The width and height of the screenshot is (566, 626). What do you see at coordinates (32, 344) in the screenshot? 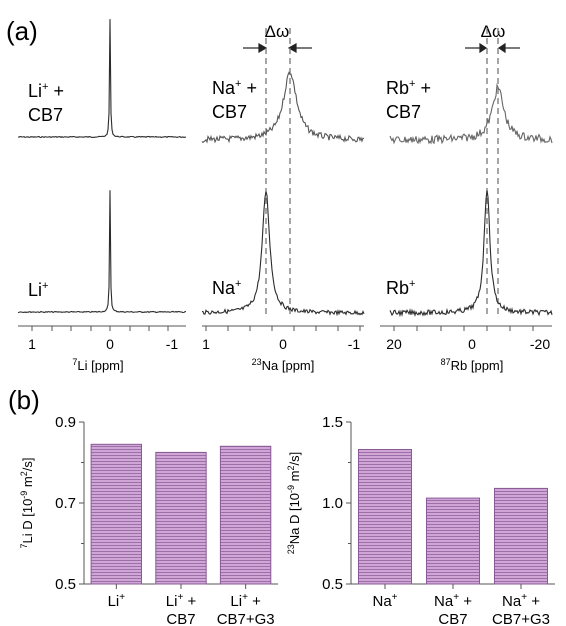
I see `tick-li-1: 1` at bounding box center [32, 344].